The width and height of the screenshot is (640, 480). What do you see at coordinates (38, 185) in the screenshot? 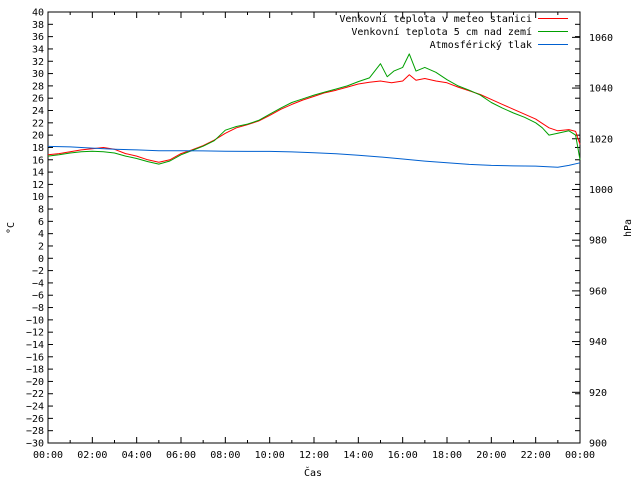
I see `y-tick-label: 12` at bounding box center [38, 185].